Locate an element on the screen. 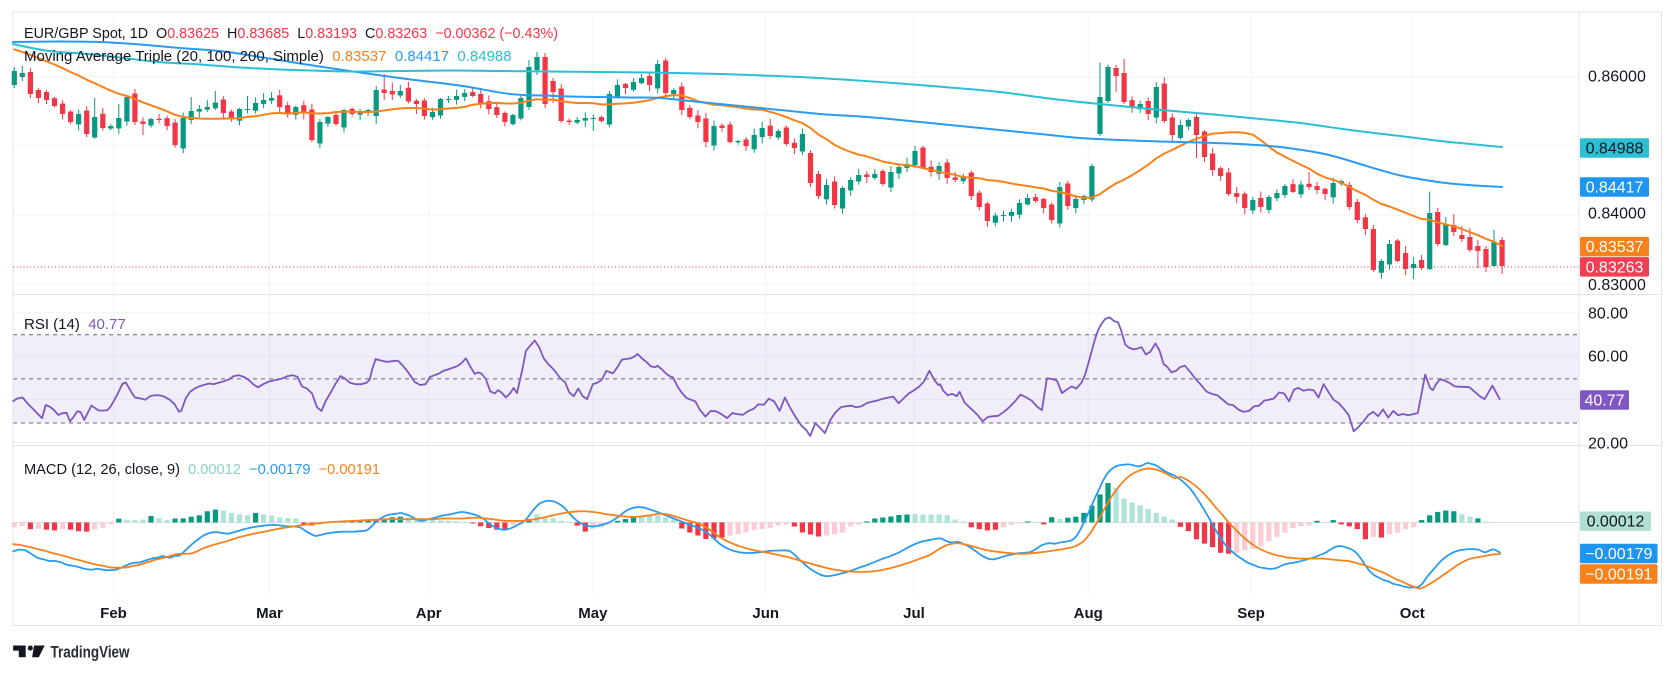 This screenshot has width=1674, height=679. svg-text: 60.00 is located at coordinates (1608, 357).